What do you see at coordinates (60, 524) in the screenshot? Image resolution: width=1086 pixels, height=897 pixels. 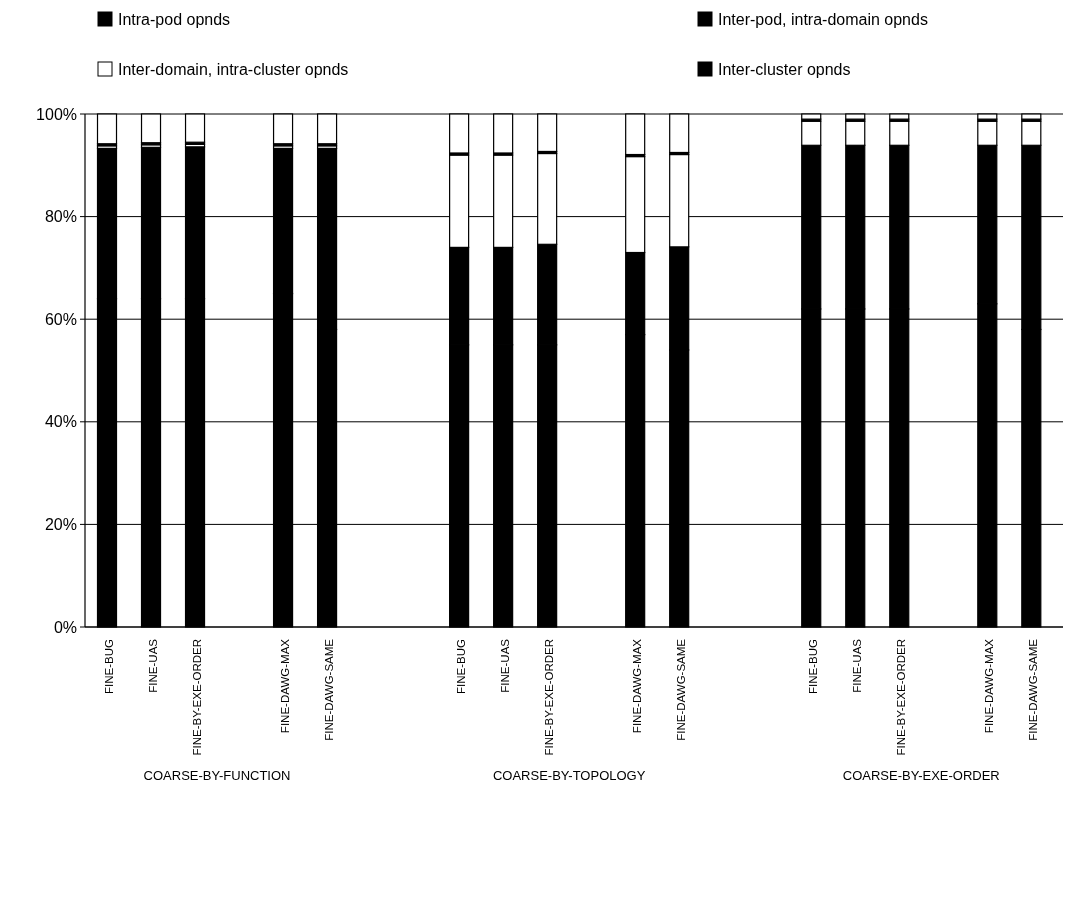 I see `y-tick-label: 20%` at bounding box center [60, 524].